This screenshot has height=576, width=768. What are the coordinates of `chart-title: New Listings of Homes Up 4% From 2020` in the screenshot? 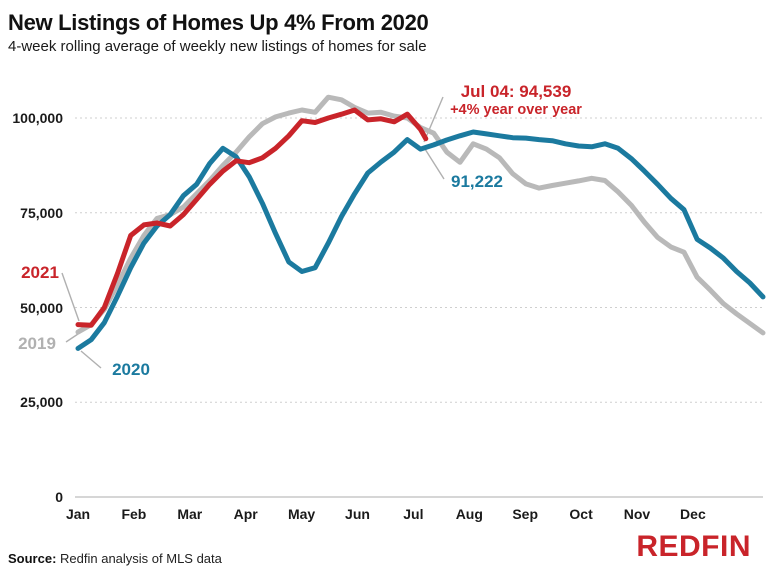 It's located at (218, 22).